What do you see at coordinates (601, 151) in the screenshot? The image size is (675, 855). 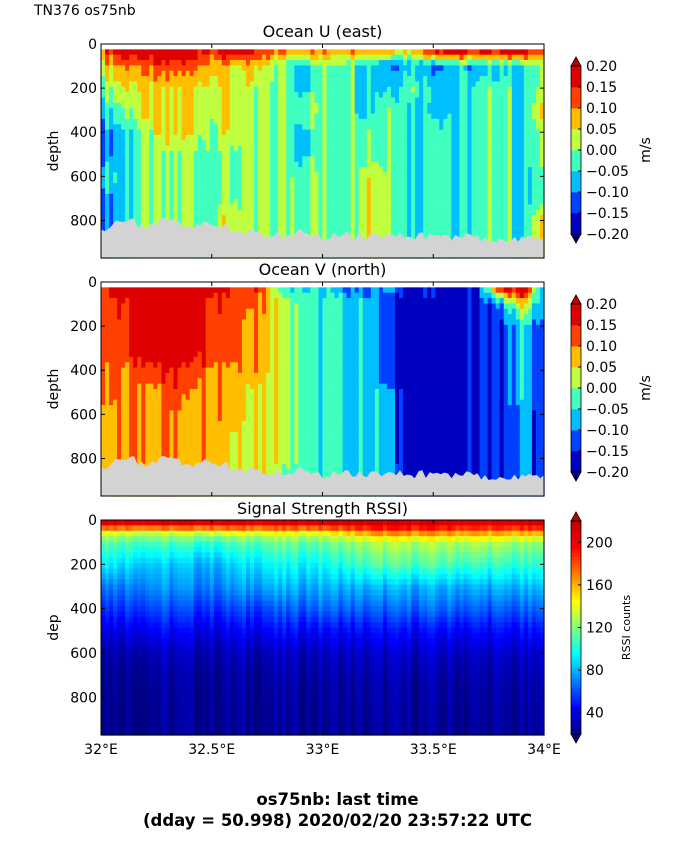 I see `colorbar-tick-label: 0.00` at bounding box center [601, 151].